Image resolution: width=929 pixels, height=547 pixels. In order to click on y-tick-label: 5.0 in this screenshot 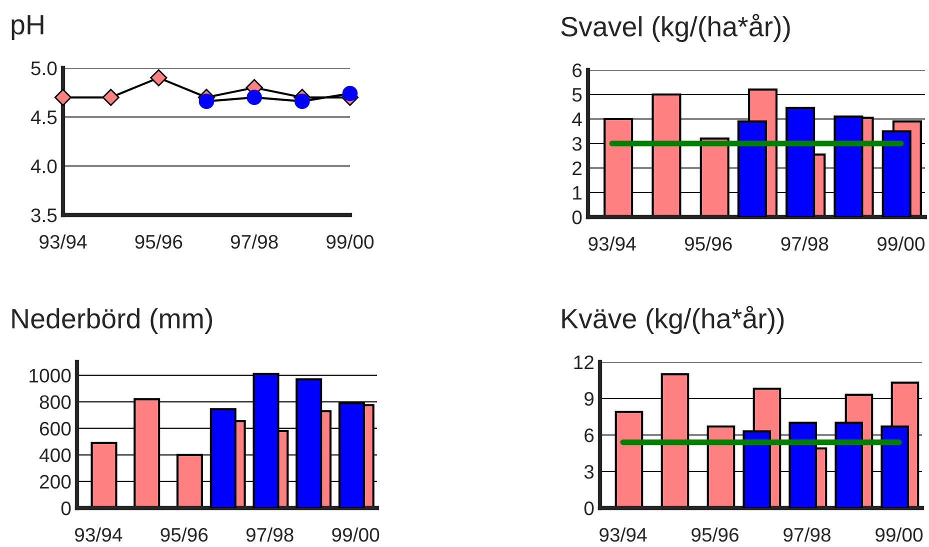, I will do `click(44, 68)`.